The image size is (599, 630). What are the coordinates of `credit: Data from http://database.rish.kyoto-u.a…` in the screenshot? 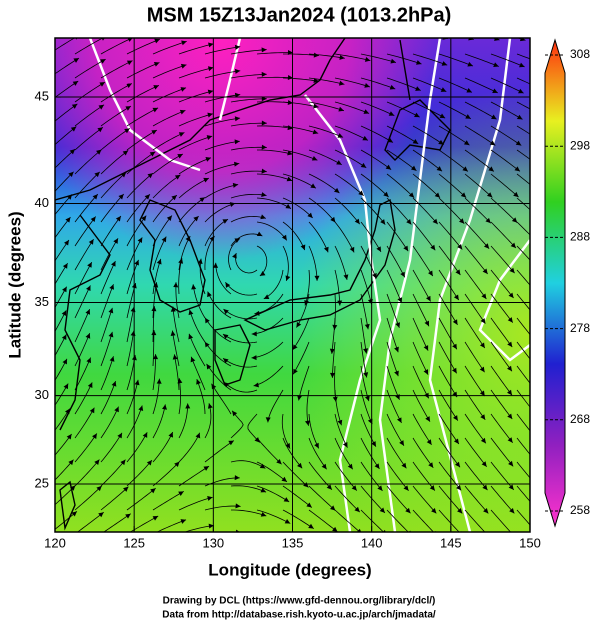 It's located at (299, 615).